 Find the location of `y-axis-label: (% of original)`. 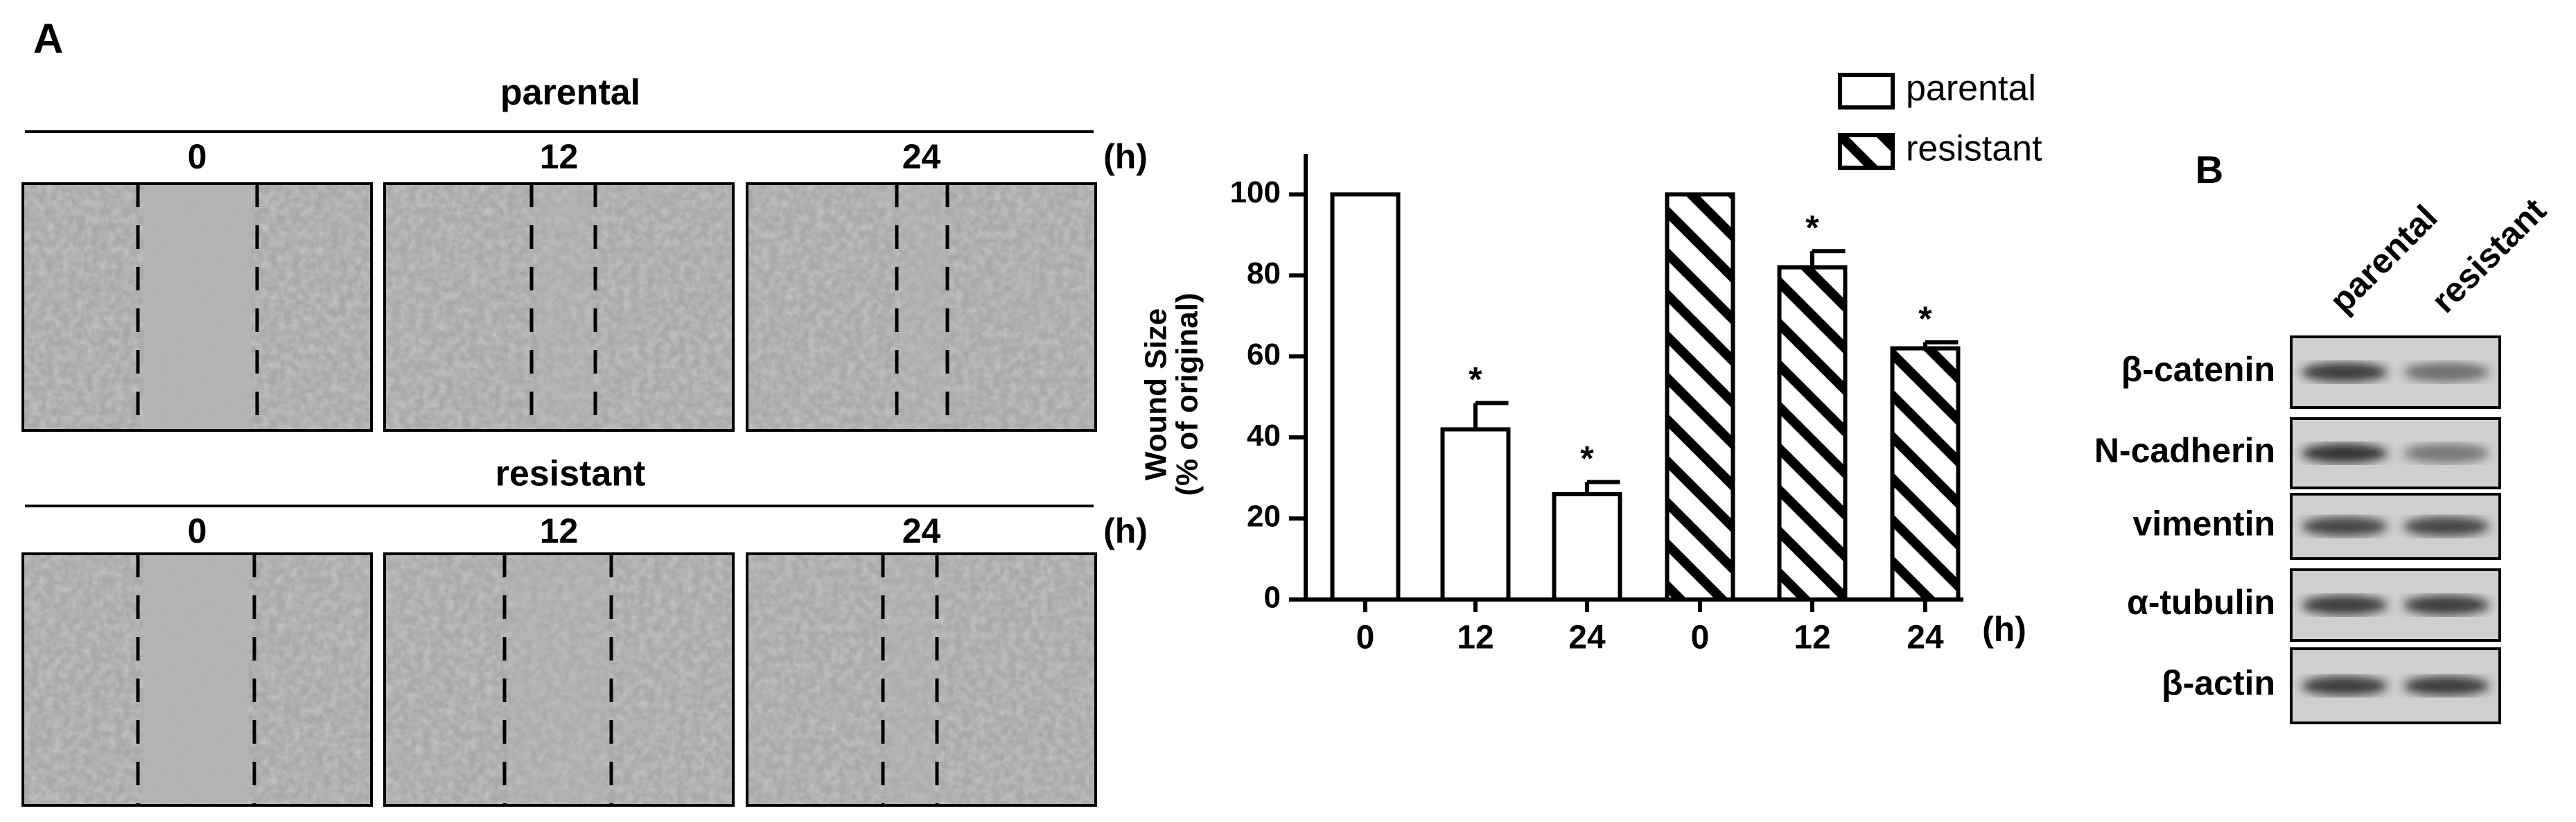

y-axis-label: (% of original) is located at coordinates (1187, 394).